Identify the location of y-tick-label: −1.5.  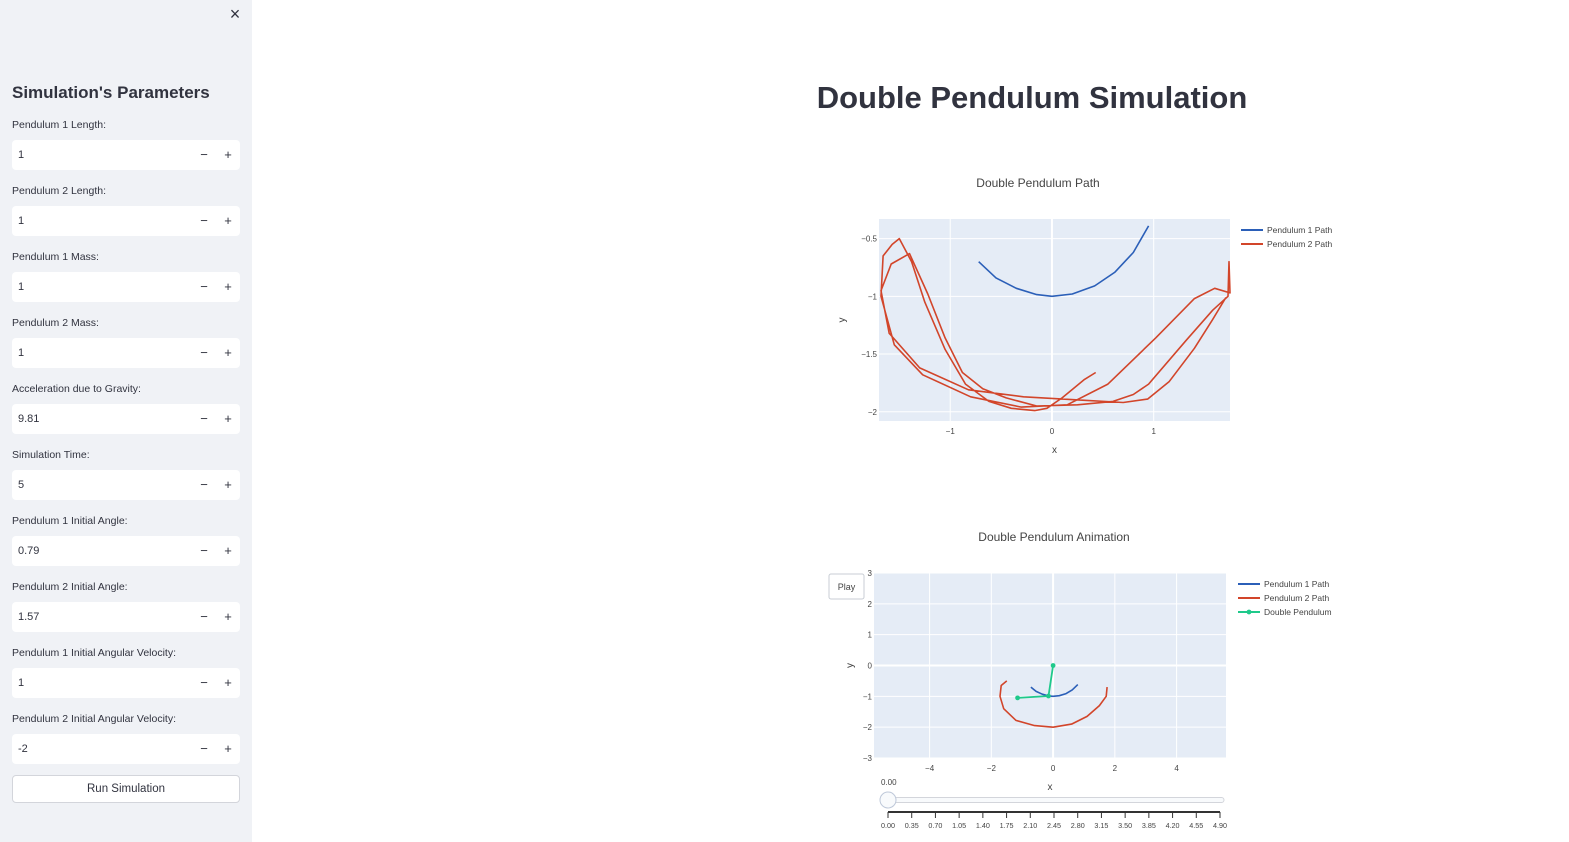
(869, 354).